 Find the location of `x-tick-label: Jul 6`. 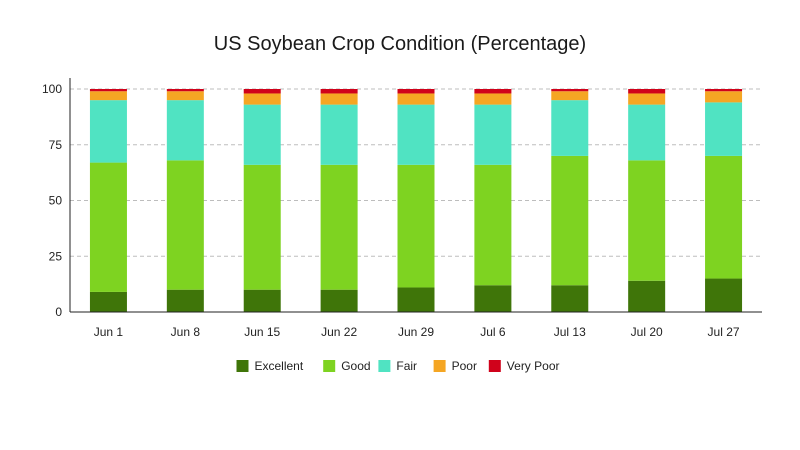

x-tick-label: Jul 6 is located at coordinates (493, 332).